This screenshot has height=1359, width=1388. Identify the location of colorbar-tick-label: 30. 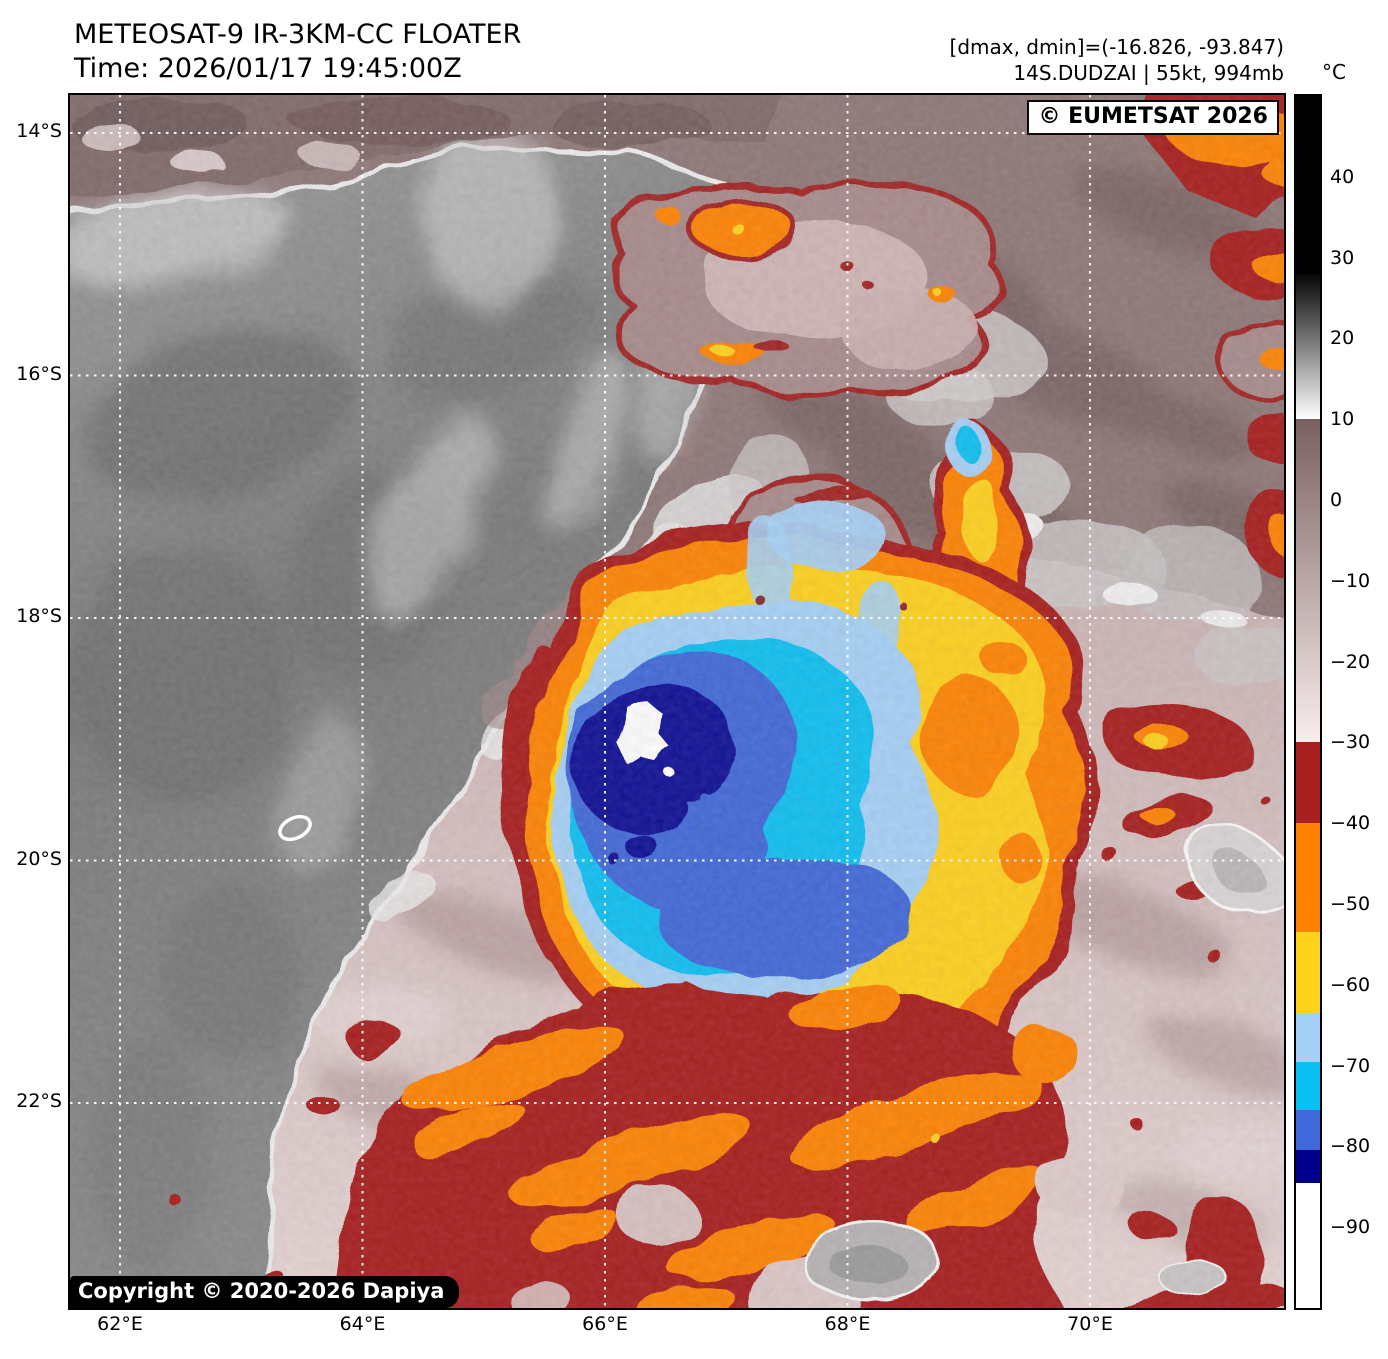
(1342, 257).